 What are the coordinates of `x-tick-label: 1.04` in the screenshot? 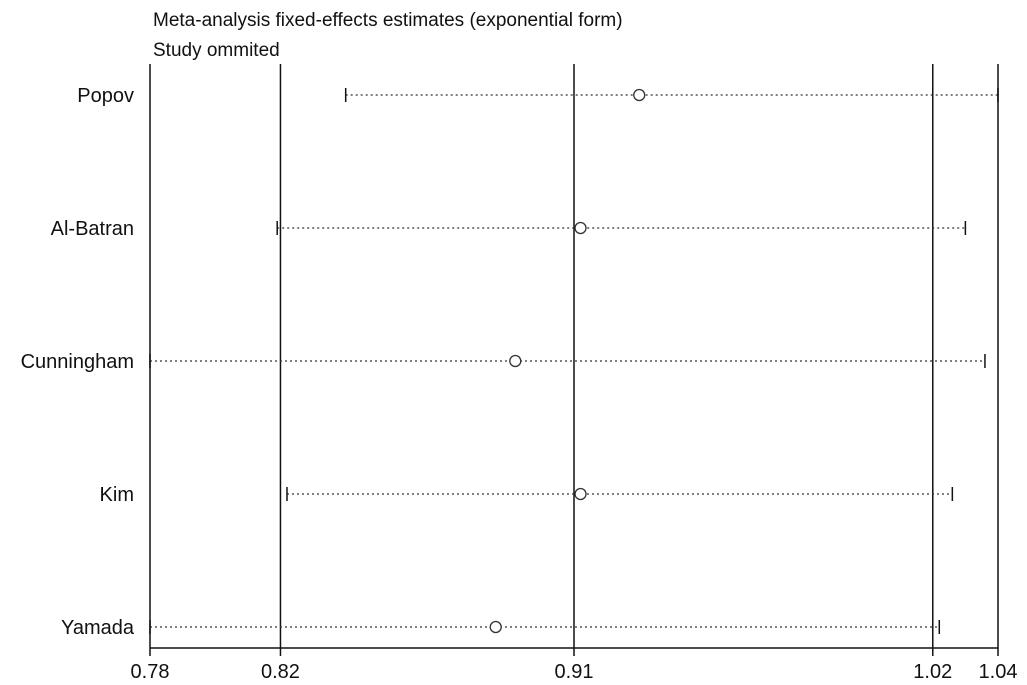 It's located at (998, 672).